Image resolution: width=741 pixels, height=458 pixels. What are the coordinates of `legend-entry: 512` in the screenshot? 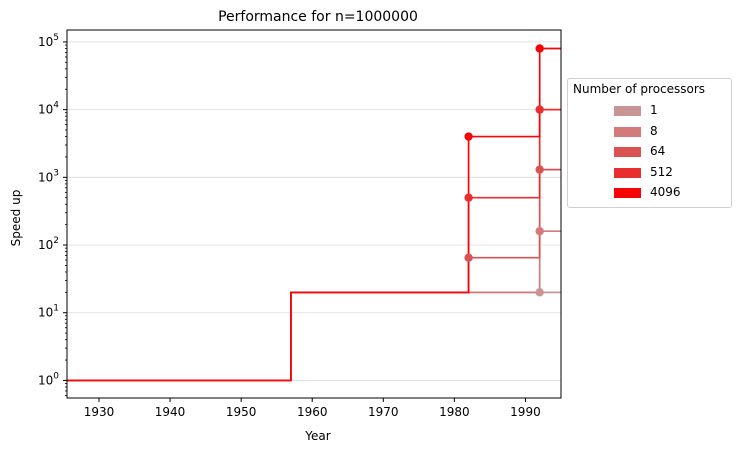 It's located at (671, 173).